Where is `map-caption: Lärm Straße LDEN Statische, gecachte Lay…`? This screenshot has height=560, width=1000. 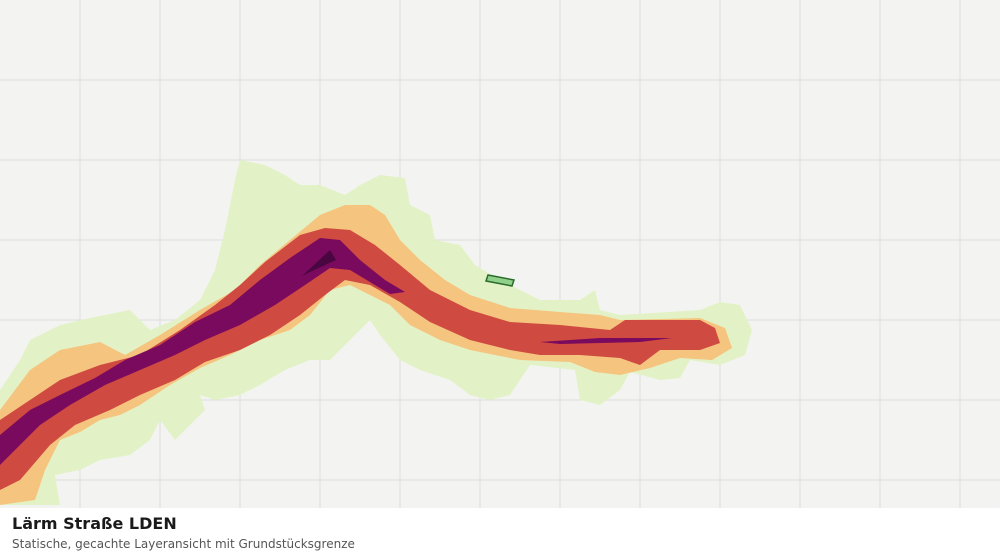 map-caption: Lärm Straße LDEN Statische, gecachte Lay… is located at coordinates (500, 534).